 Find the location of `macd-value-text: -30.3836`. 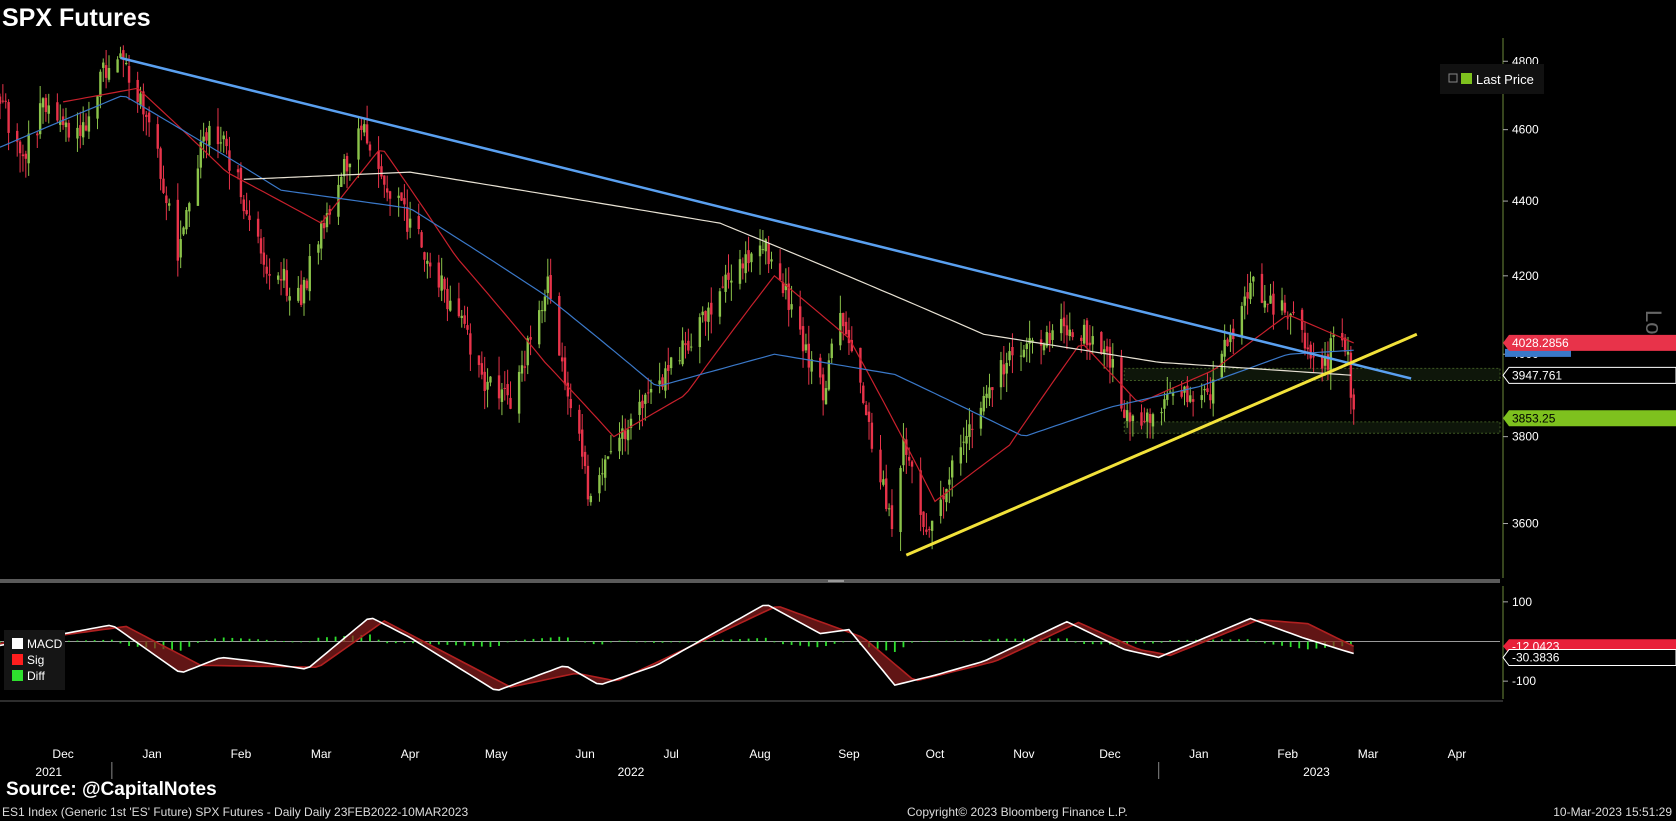

macd-value-text: -30.3836 is located at coordinates (1536, 658).